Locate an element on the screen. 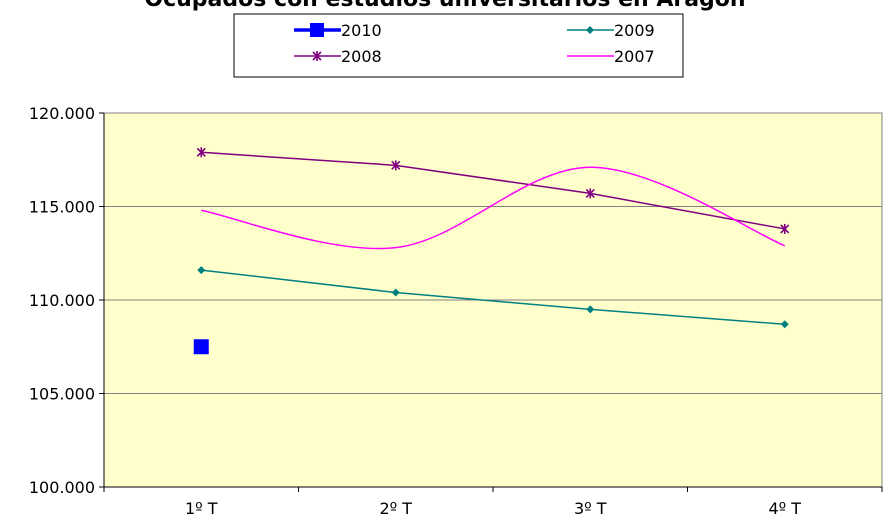  x-tick-label: 3º T is located at coordinates (590, 508).